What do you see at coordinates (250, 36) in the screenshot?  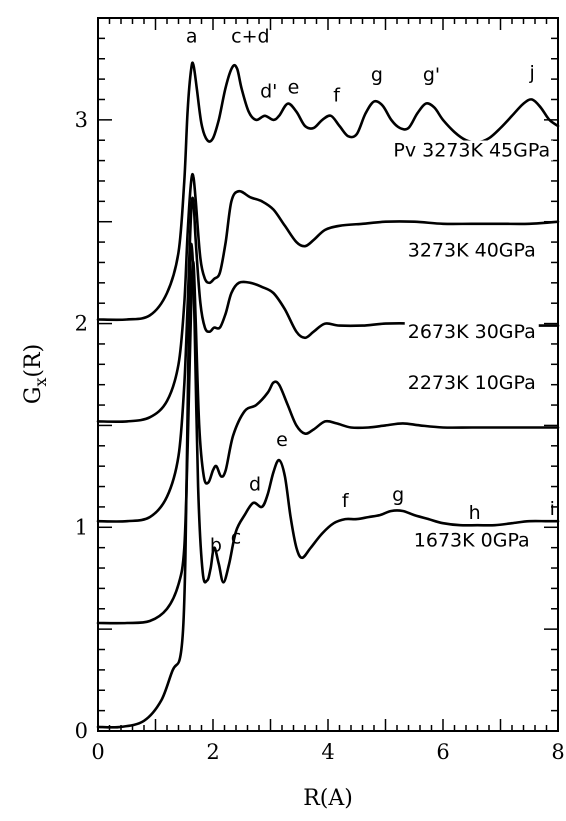 I see `peak-label: c+d` at bounding box center [250, 36].